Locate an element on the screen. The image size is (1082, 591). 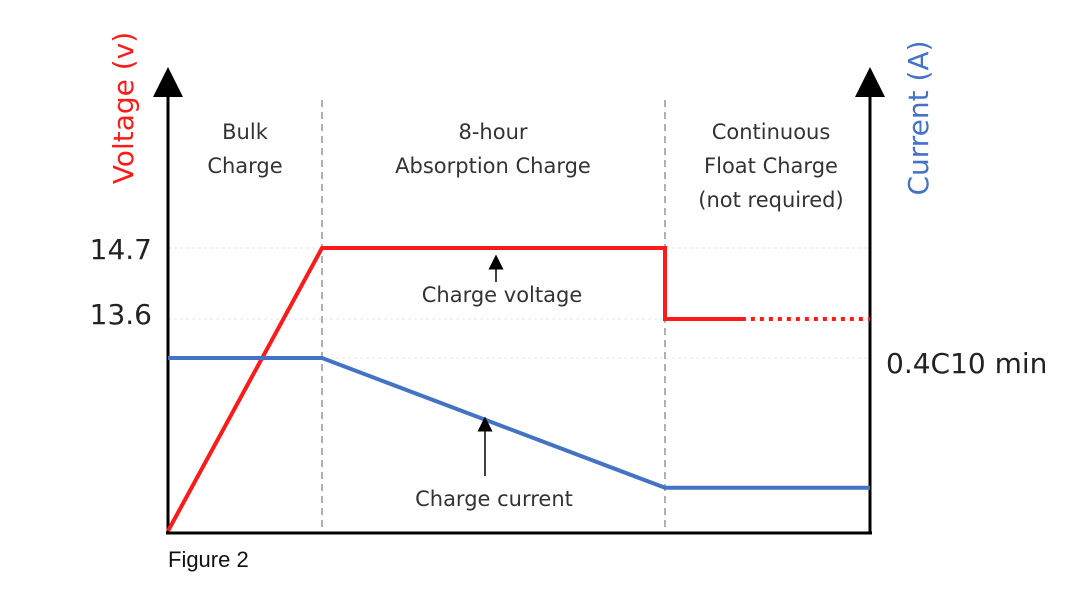
charge-voltage-annotation: Charge voltage is located at coordinates (502, 295).